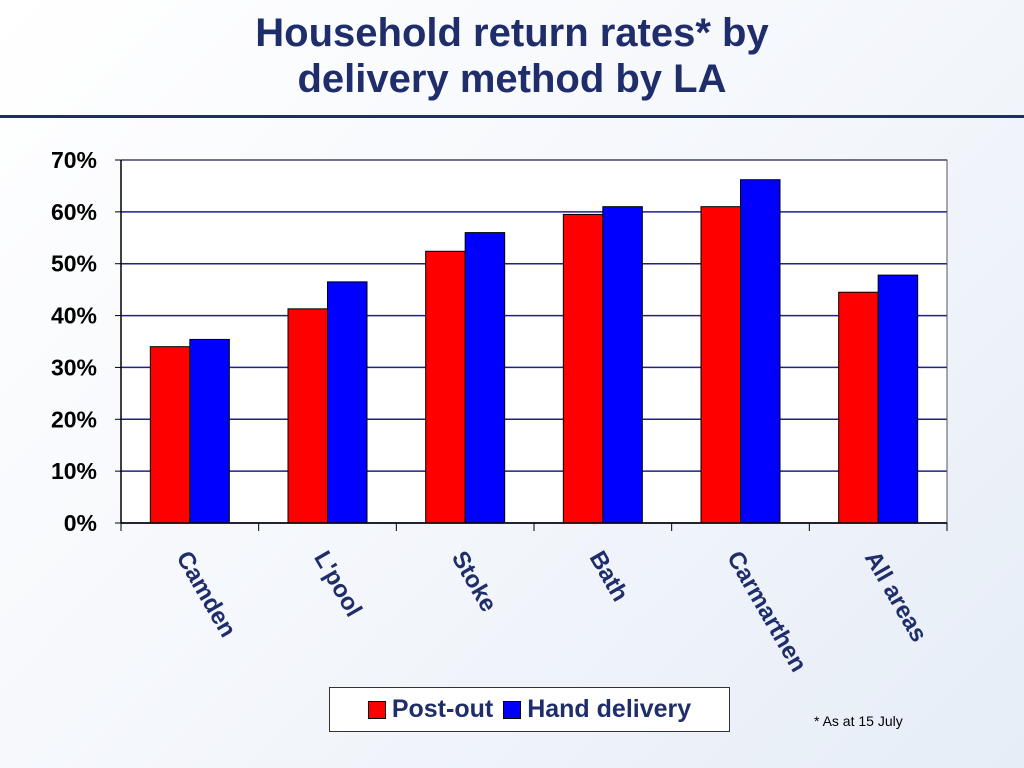  Describe the element at coordinates (74, 316) in the screenshot. I see `y-tick-label: 40%` at that location.